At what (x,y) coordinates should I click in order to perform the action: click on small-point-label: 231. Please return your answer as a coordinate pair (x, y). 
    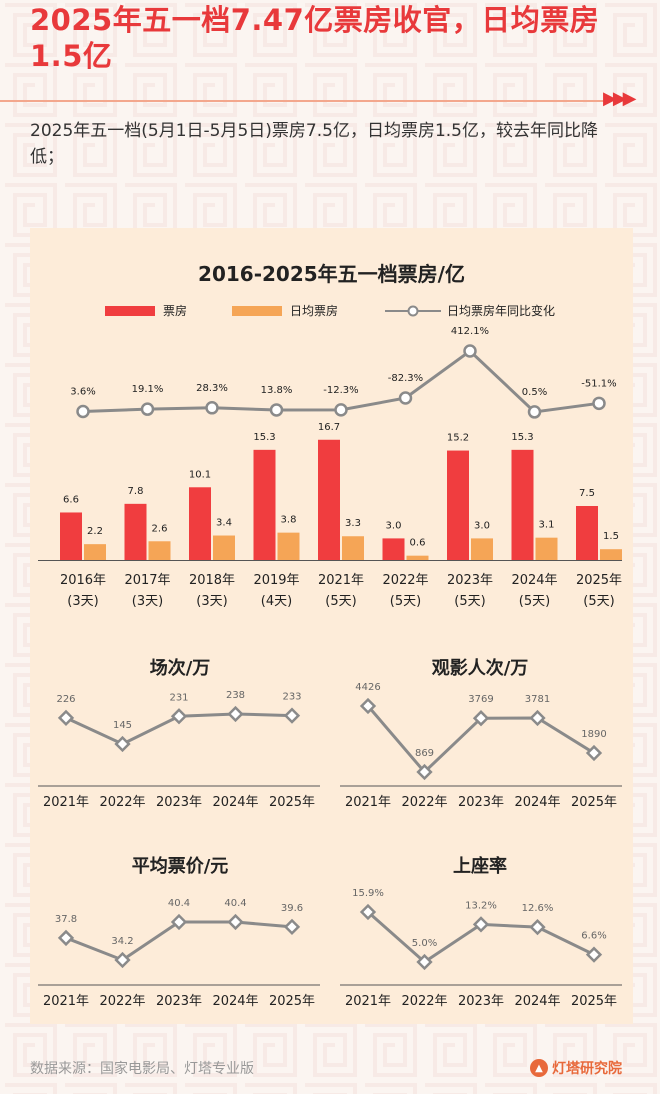
    Looking at the image, I should click on (178, 697).